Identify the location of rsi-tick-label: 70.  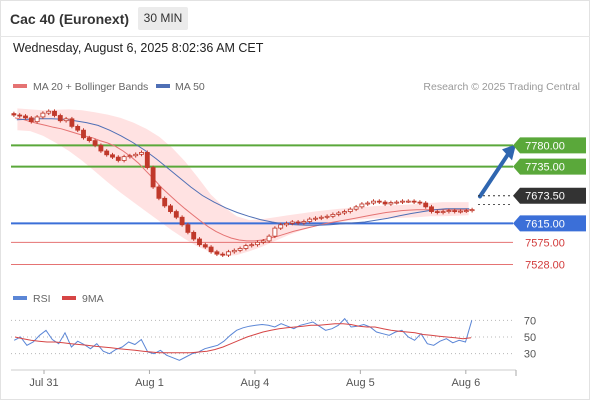
(530, 321).